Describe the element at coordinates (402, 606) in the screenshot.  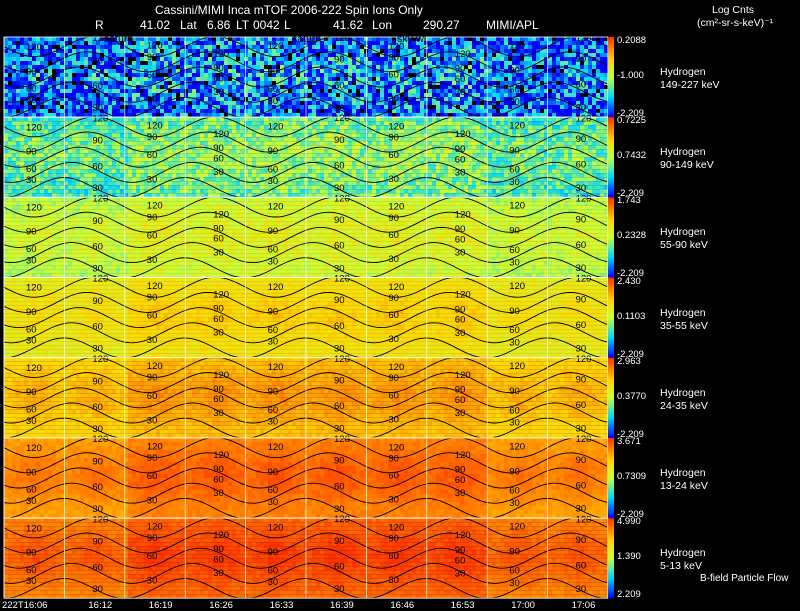
I see `time-tick-label: 16:46` at that location.